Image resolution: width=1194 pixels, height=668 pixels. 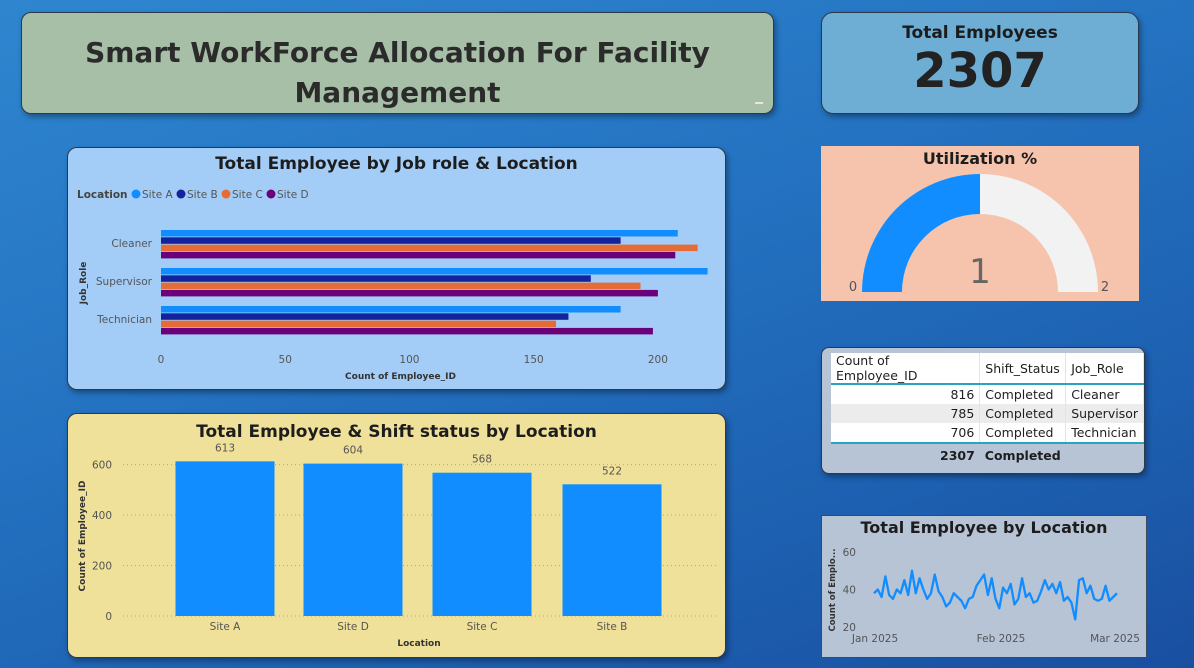 I want to click on x-tick-label: 150, so click(x=534, y=360).